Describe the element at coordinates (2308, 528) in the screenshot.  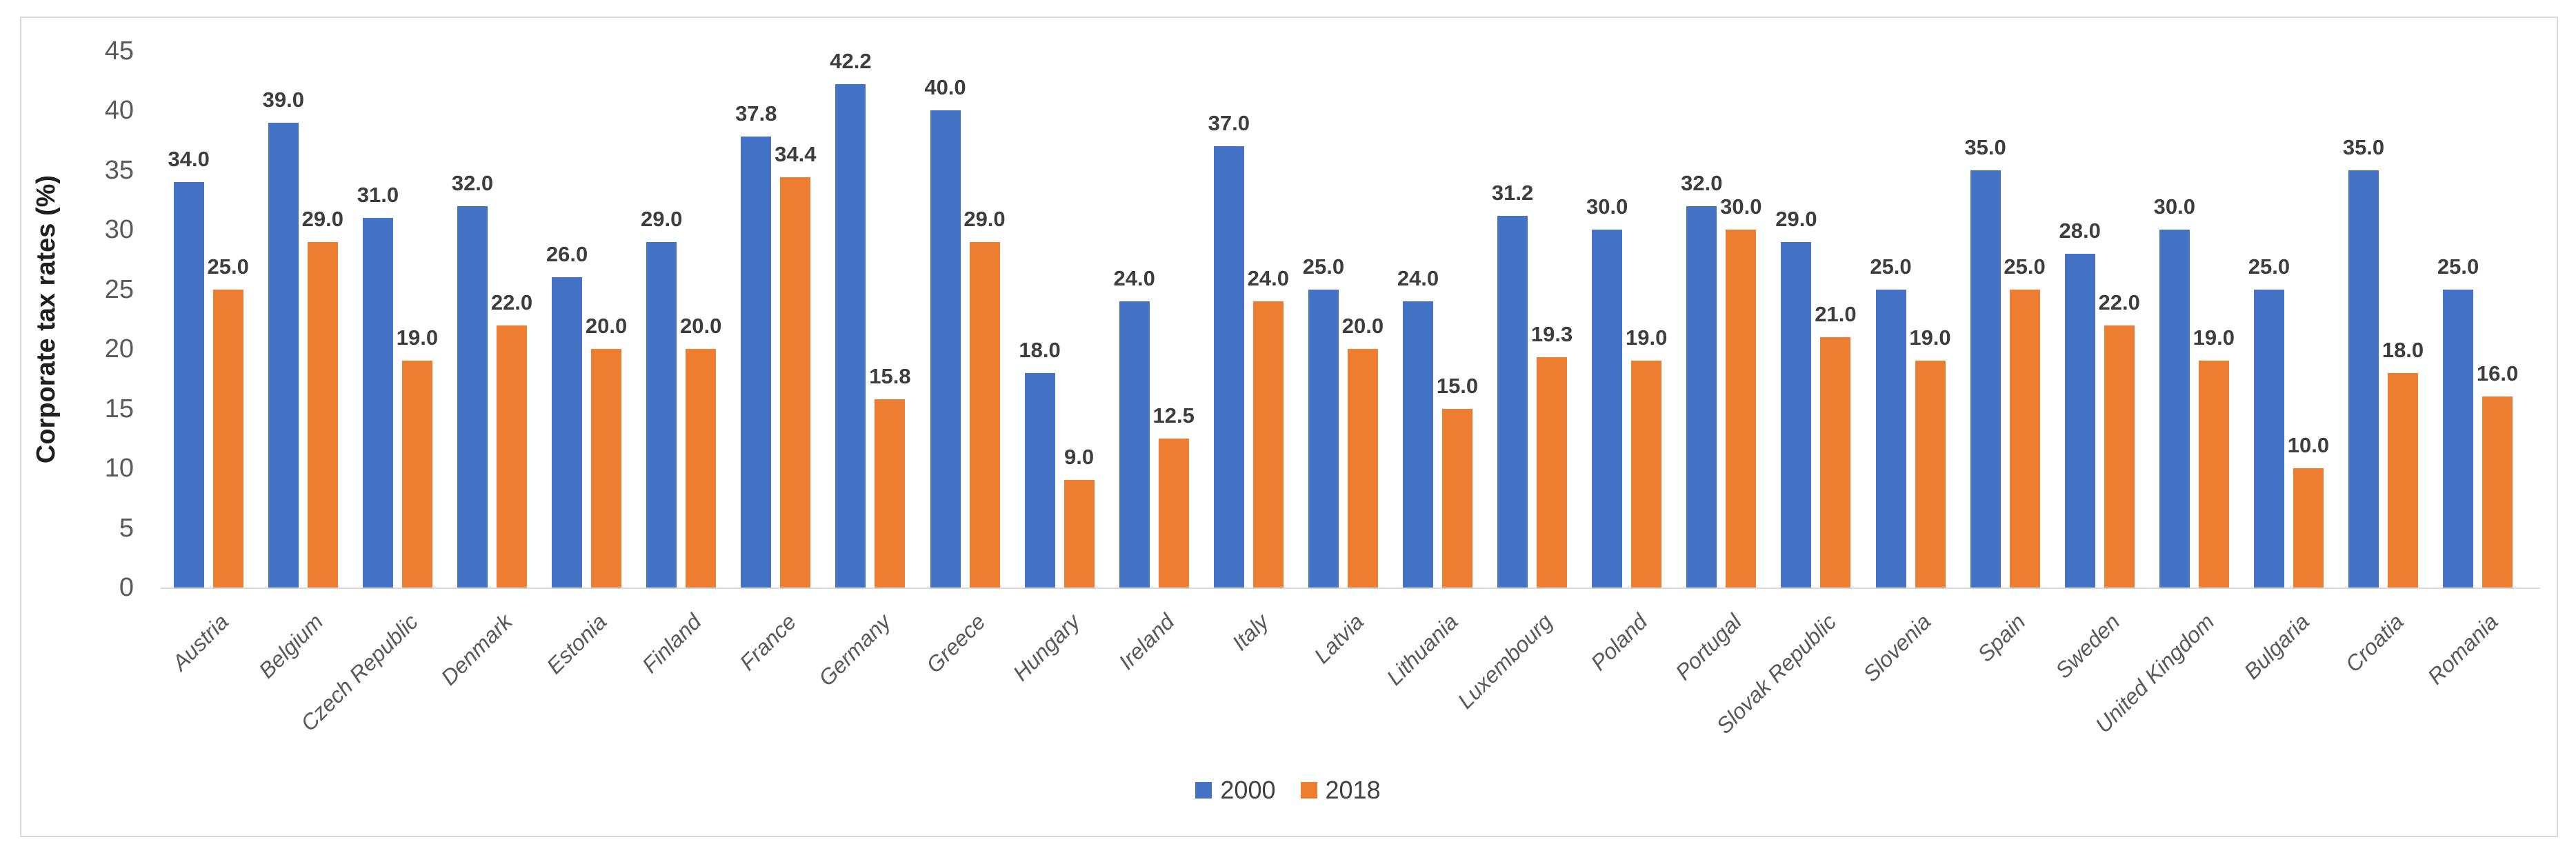
I see `bar-2018-bulgaria` at that location.